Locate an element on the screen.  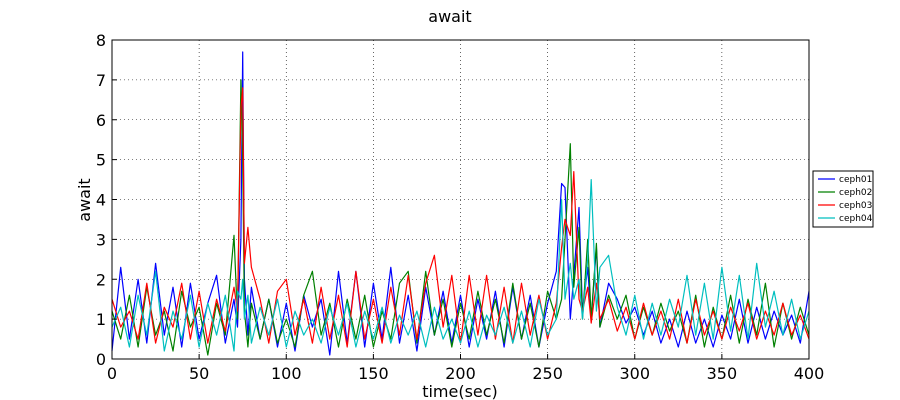
x-tick-label: 50 is located at coordinates (199, 373).